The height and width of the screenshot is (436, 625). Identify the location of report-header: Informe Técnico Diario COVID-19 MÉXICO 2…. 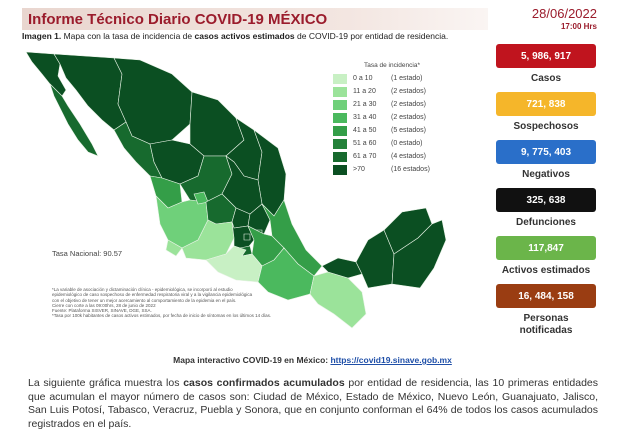
(312, 18).